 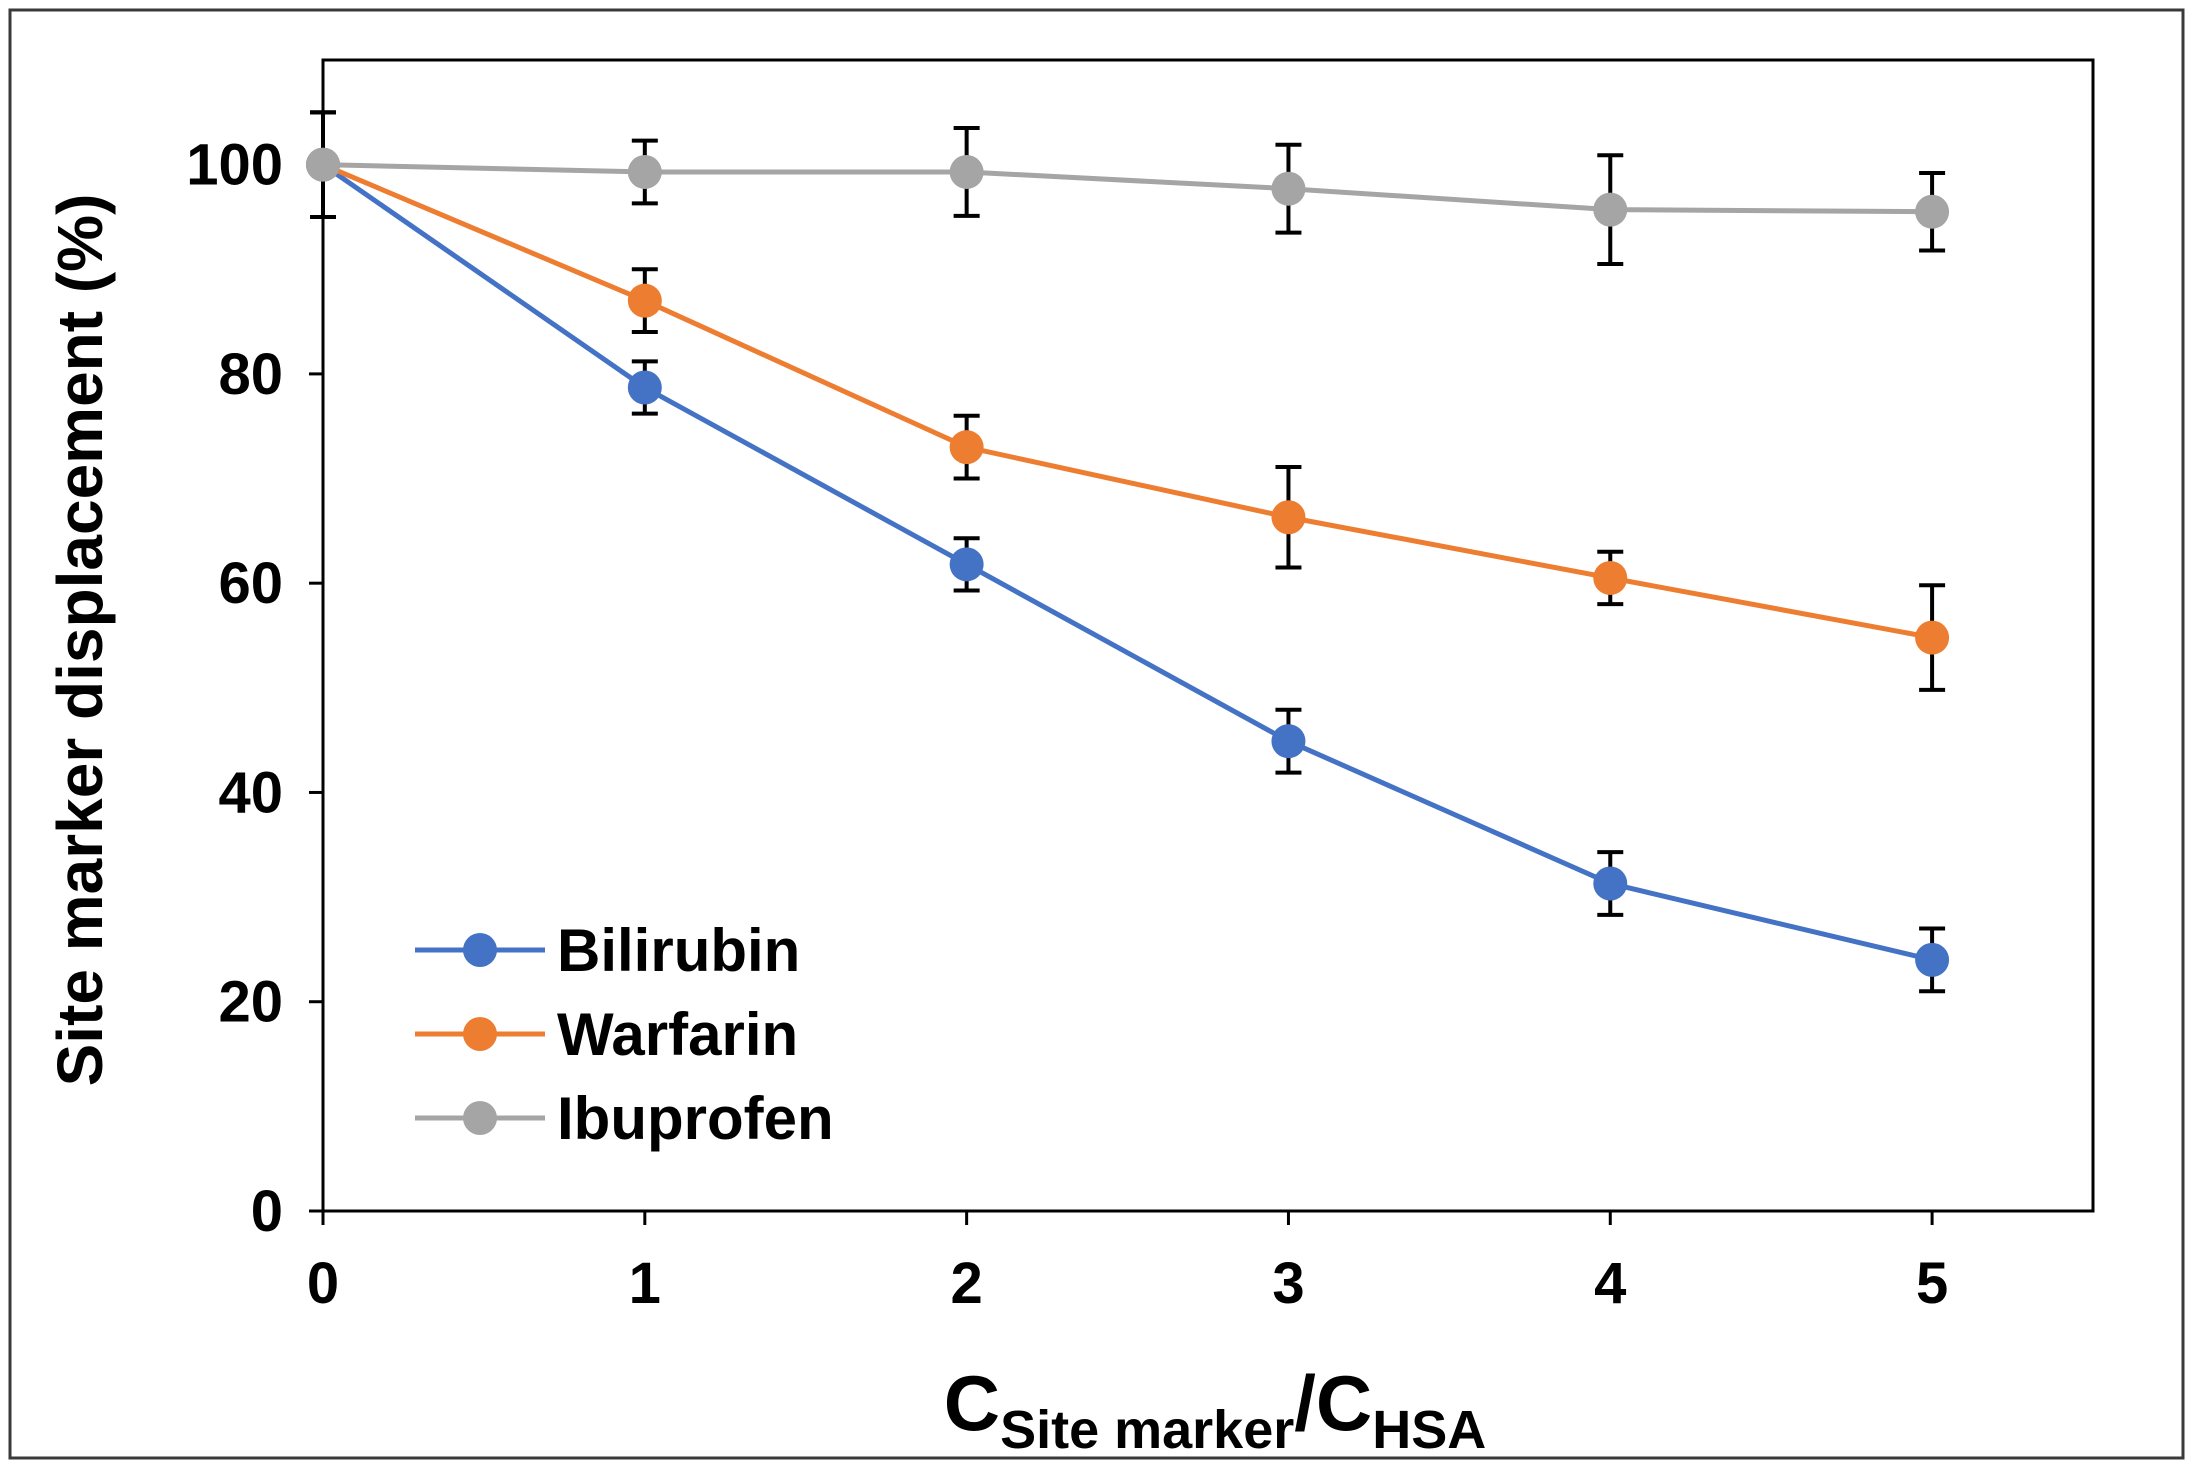 What do you see at coordinates (1429, 1430) in the screenshot?
I see `x-axis-title-sub2: HSA` at bounding box center [1429, 1430].